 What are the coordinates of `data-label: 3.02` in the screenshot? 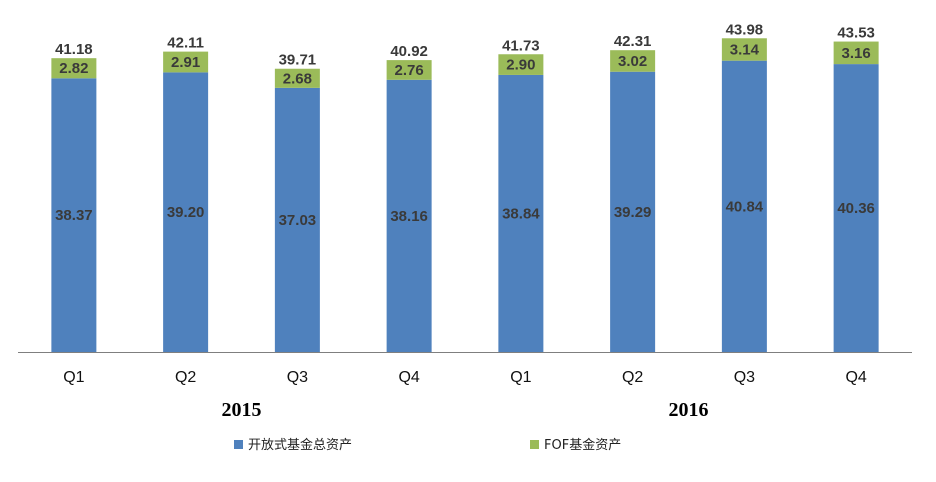 It's located at (632, 61).